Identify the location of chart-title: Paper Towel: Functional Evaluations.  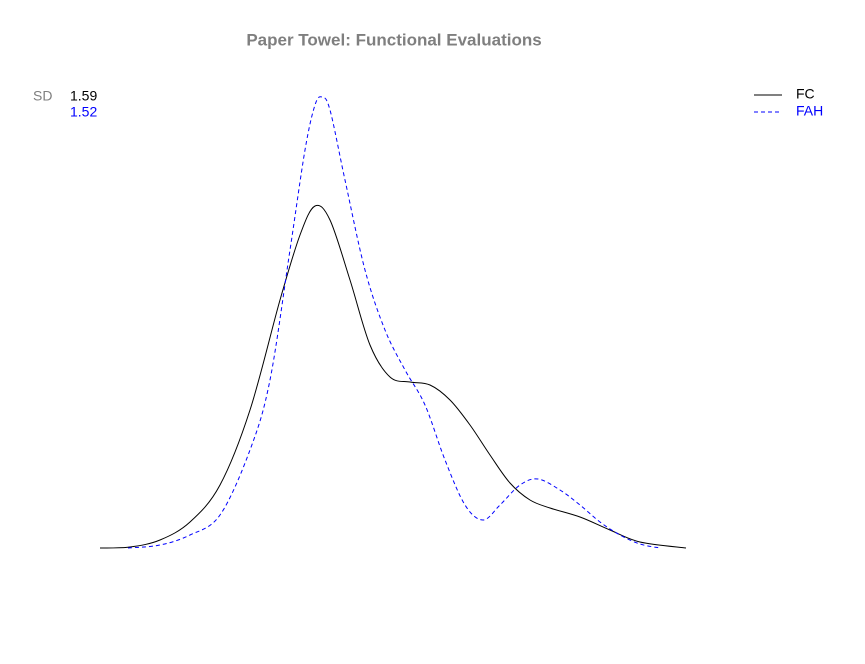
(393, 39).